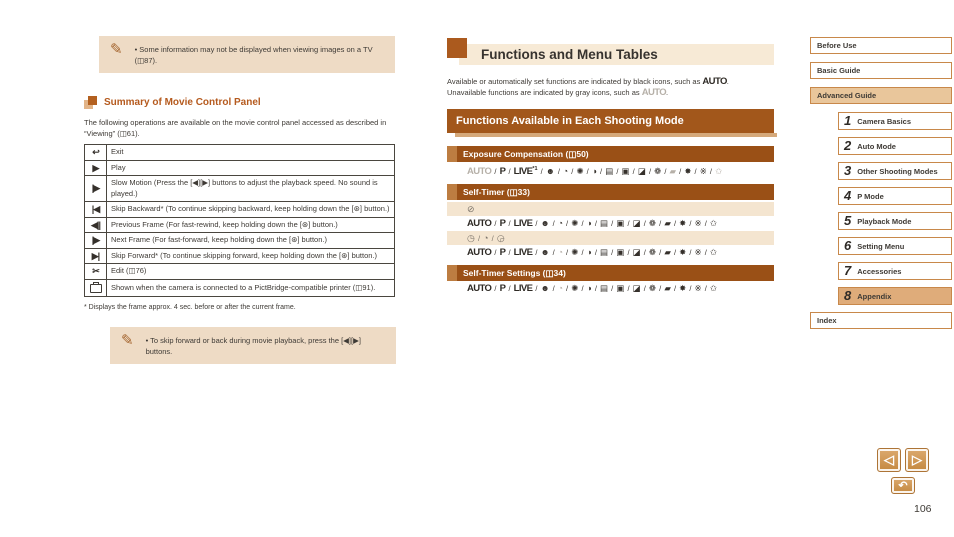  What do you see at coordinates (870, 196) in the screenshot?
I see `chapter-label: P Mode` at bounding box center [870, 196].